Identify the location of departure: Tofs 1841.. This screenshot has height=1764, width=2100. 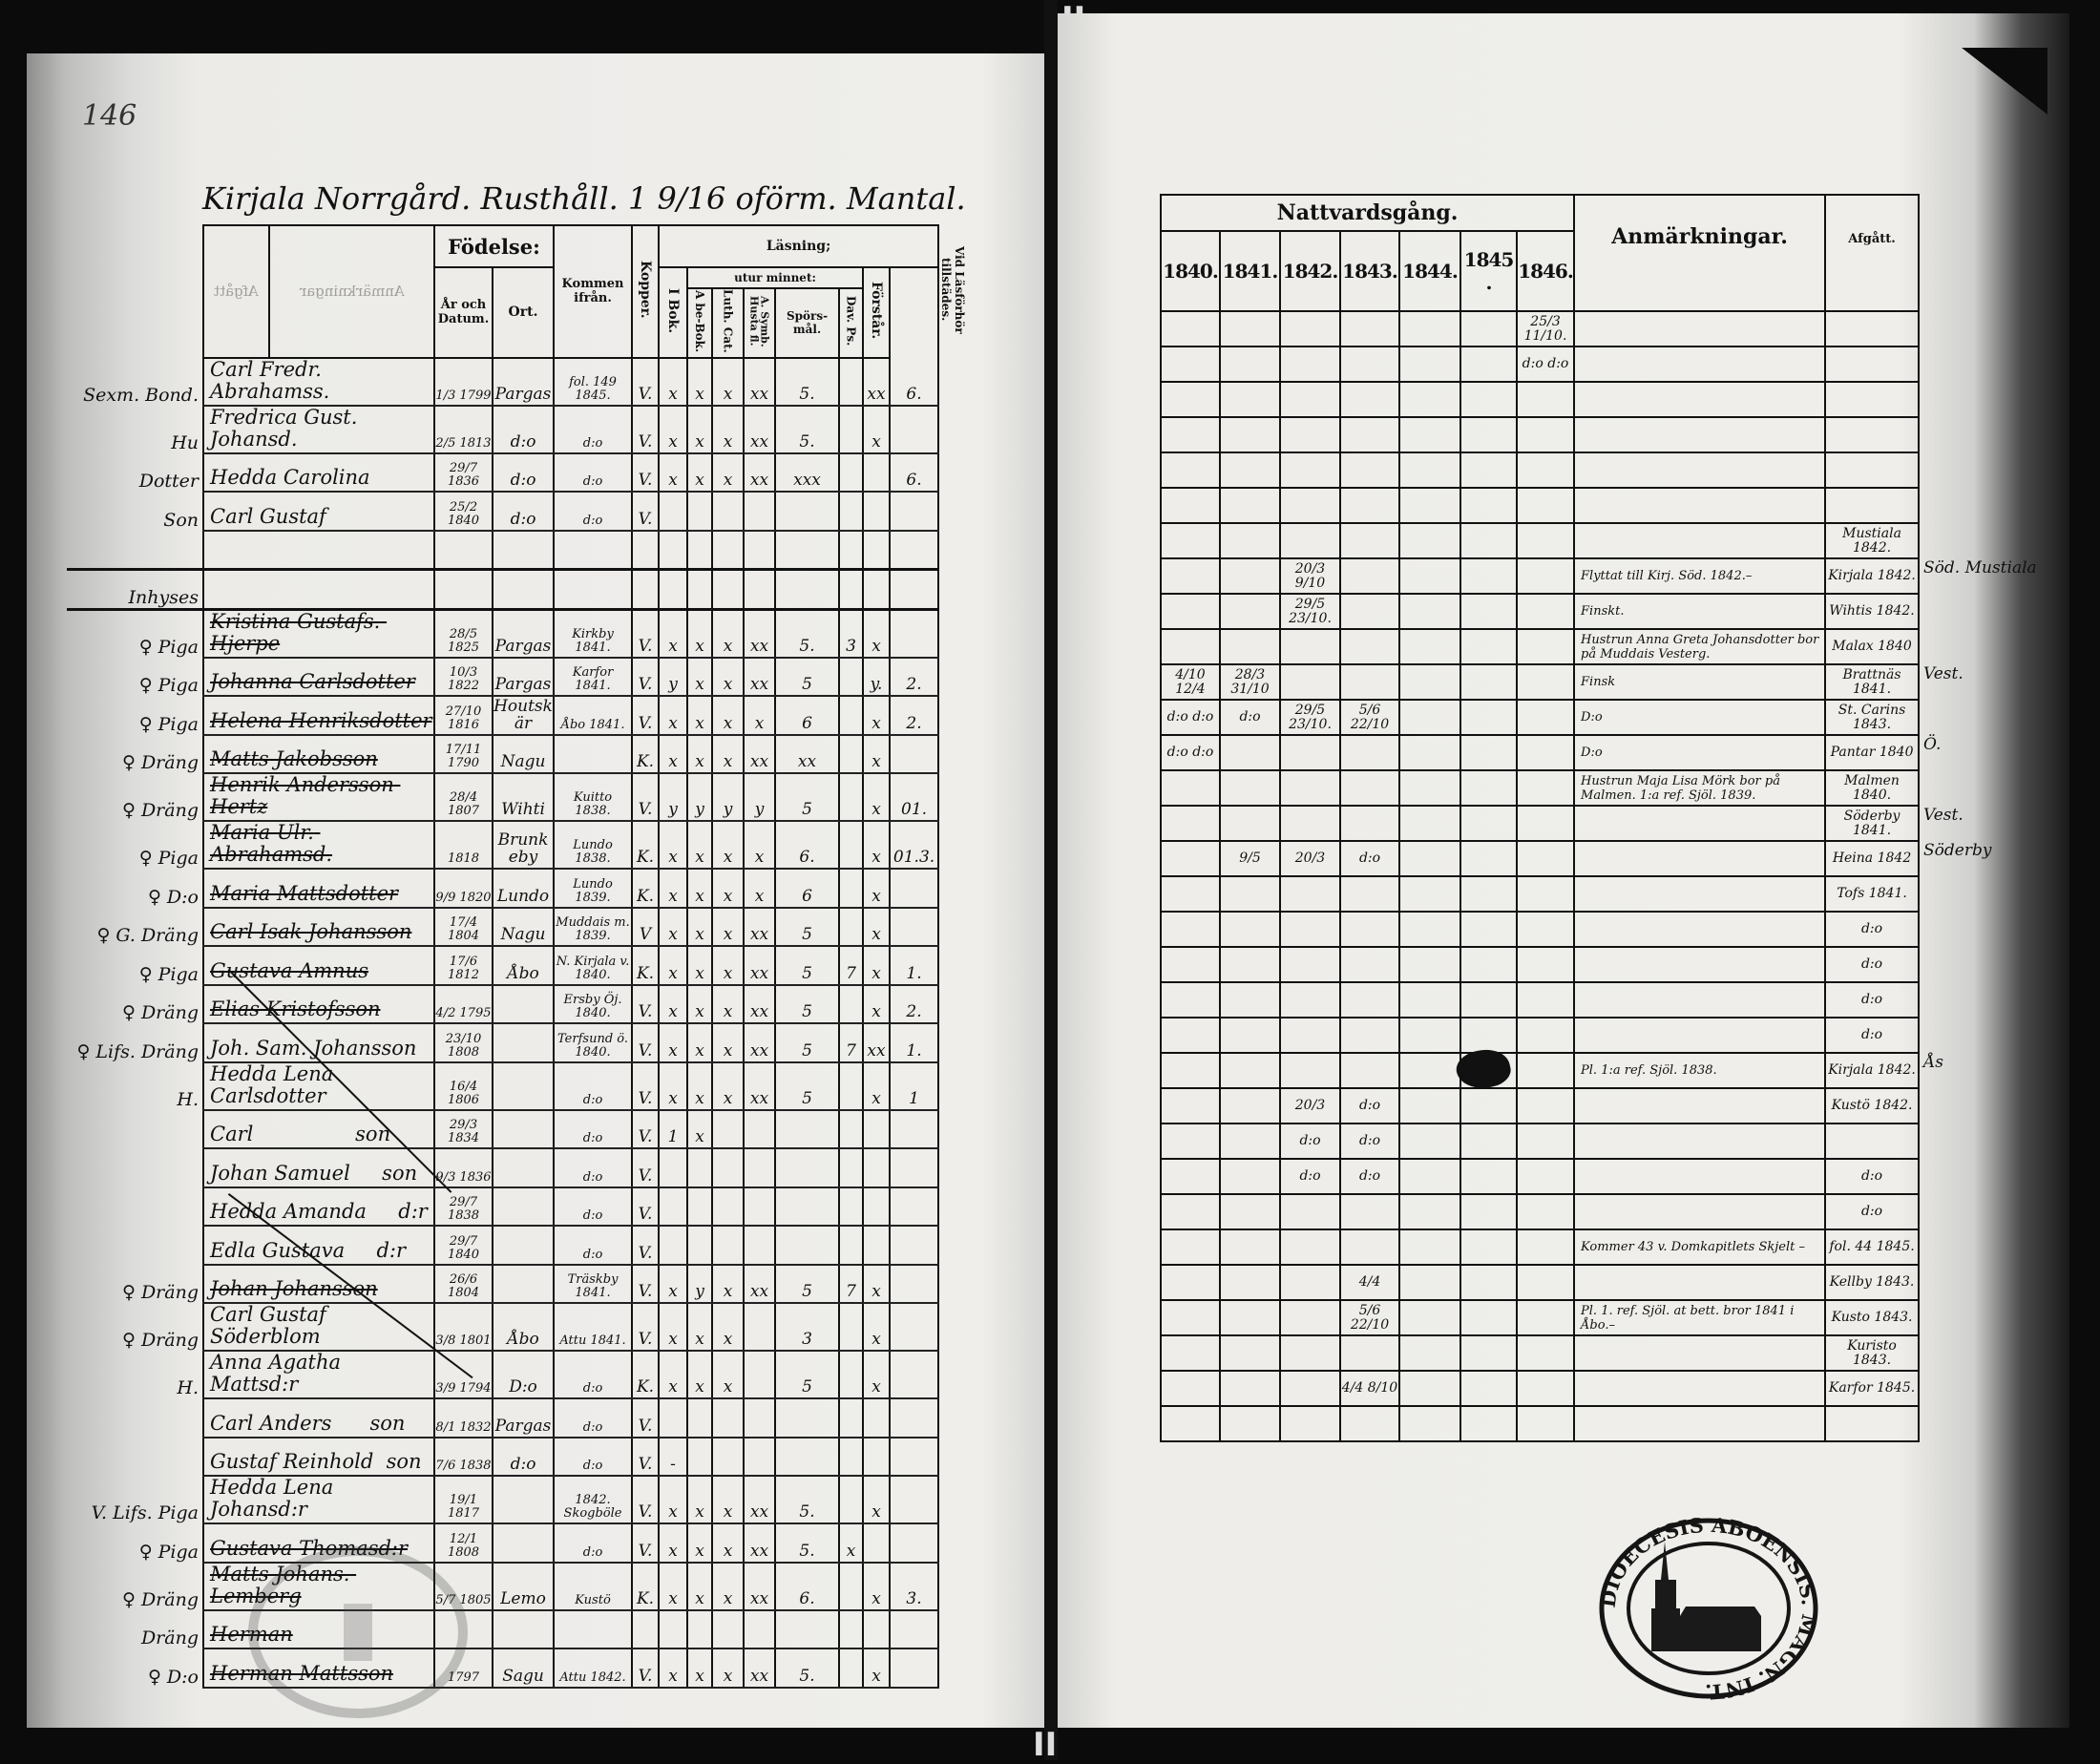
(1873, 894).